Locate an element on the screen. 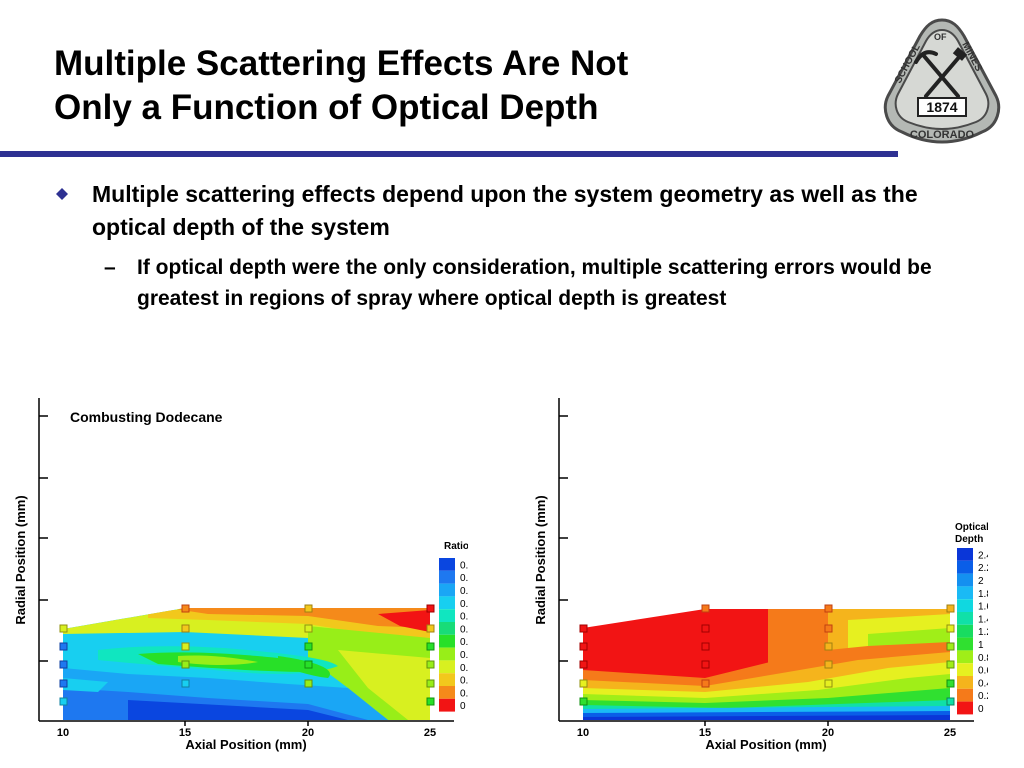 This screenshot has width=1024, height=768. legend-label: 0.22 is located at coordinates (464, 565).